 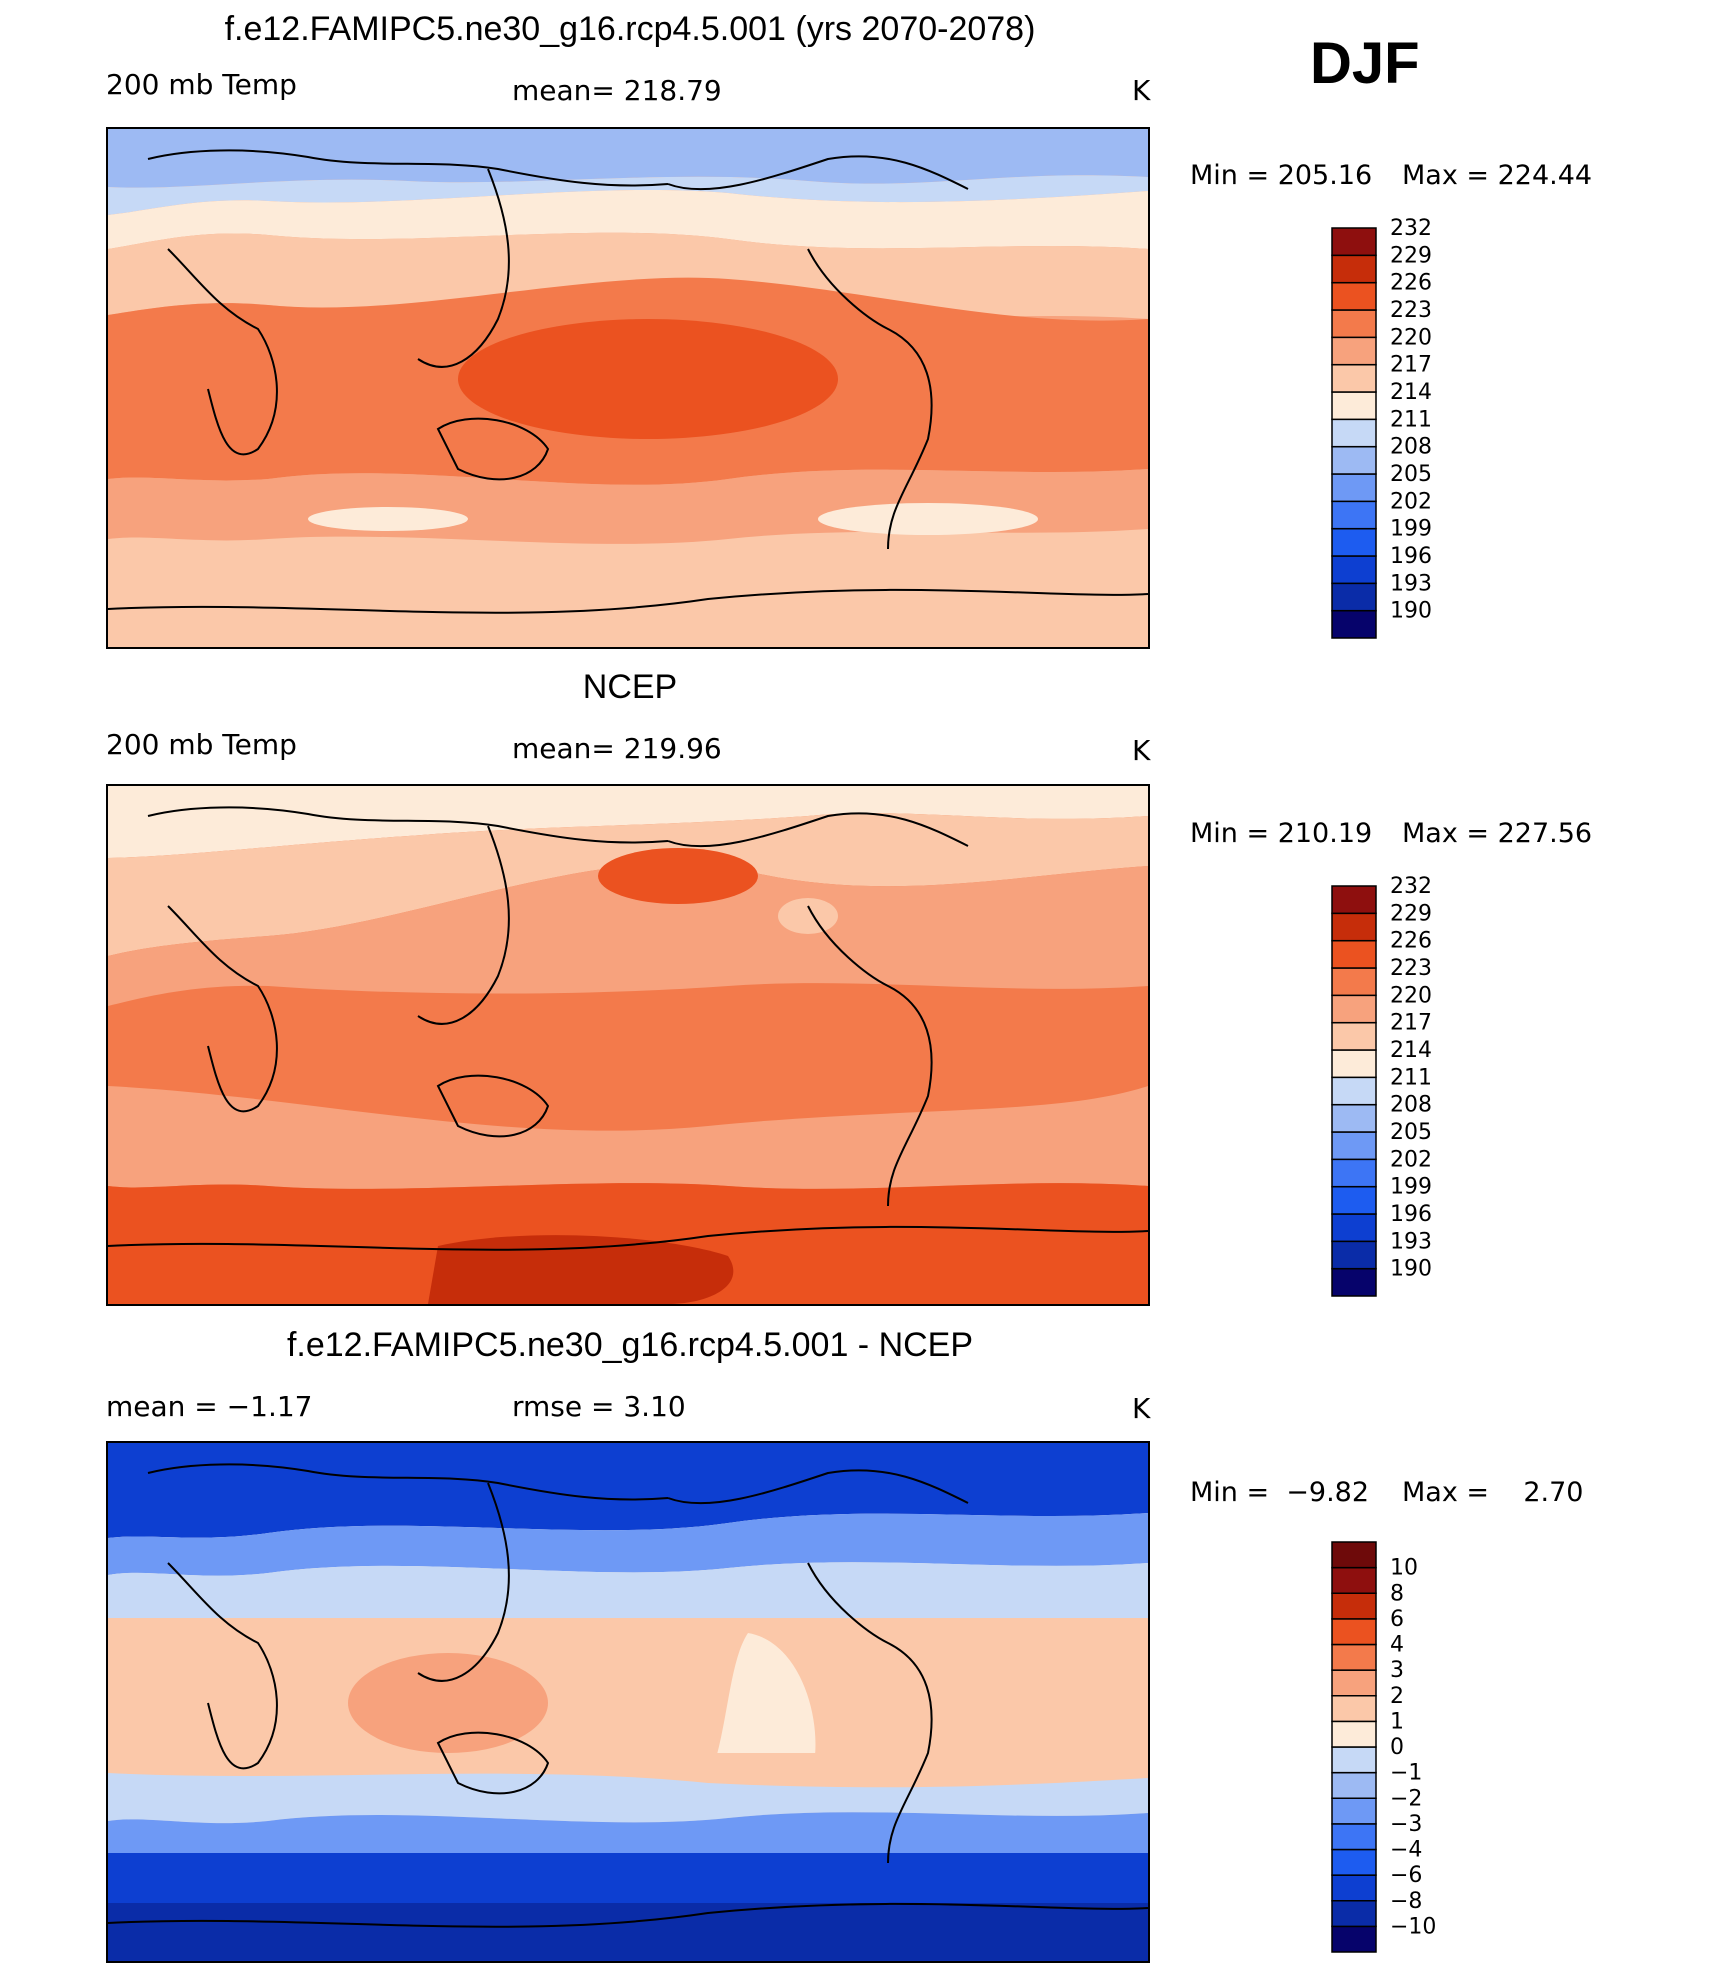 What do you see at coordinates (628, 1685) in the screenshot?
I see `panel3-tropical-band` at bounding box center [628, 1685].